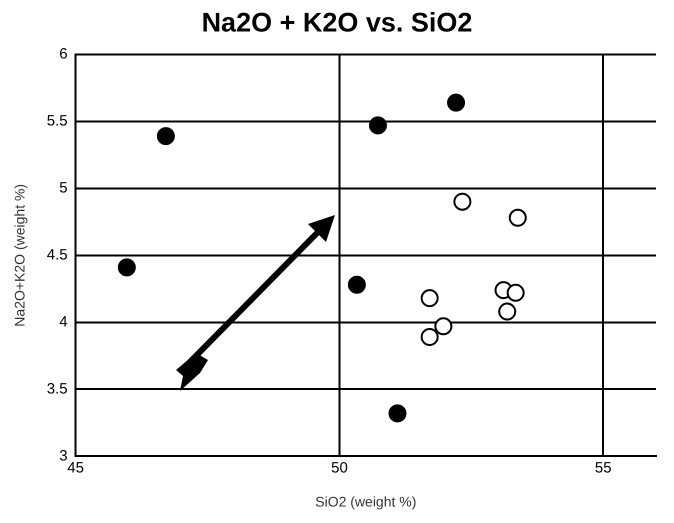 The image size is (674, 523). What do you see at coordinates (63, 321) in the screenshot?
I see `y-tick-label: 4` at bounding box center [63, 321].